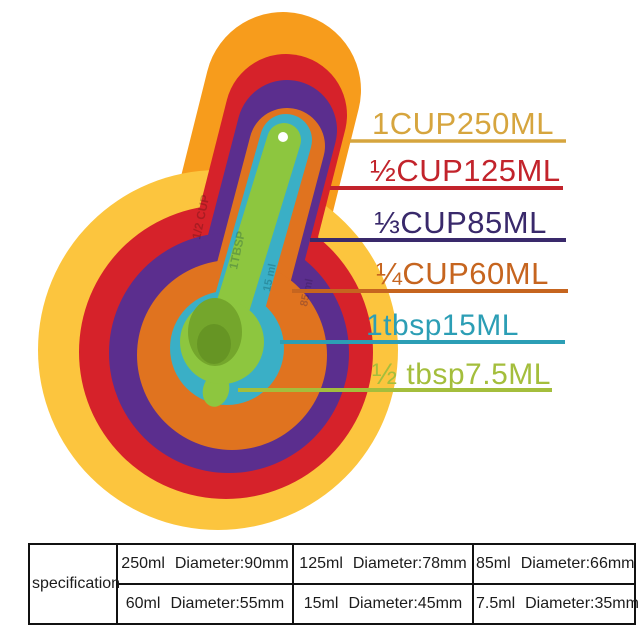 The image size is (640, 640). Describe the element at coordinates (405, 603) in the screenshot. I see `spec-diameter-15ml: Diameter:45mm` at that location.